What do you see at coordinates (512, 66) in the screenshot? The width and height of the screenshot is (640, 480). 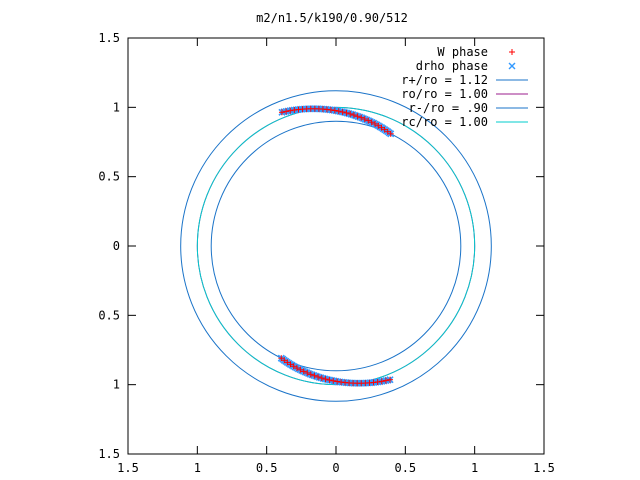 I see `legend-swatch` at bounding box center [512, 66].